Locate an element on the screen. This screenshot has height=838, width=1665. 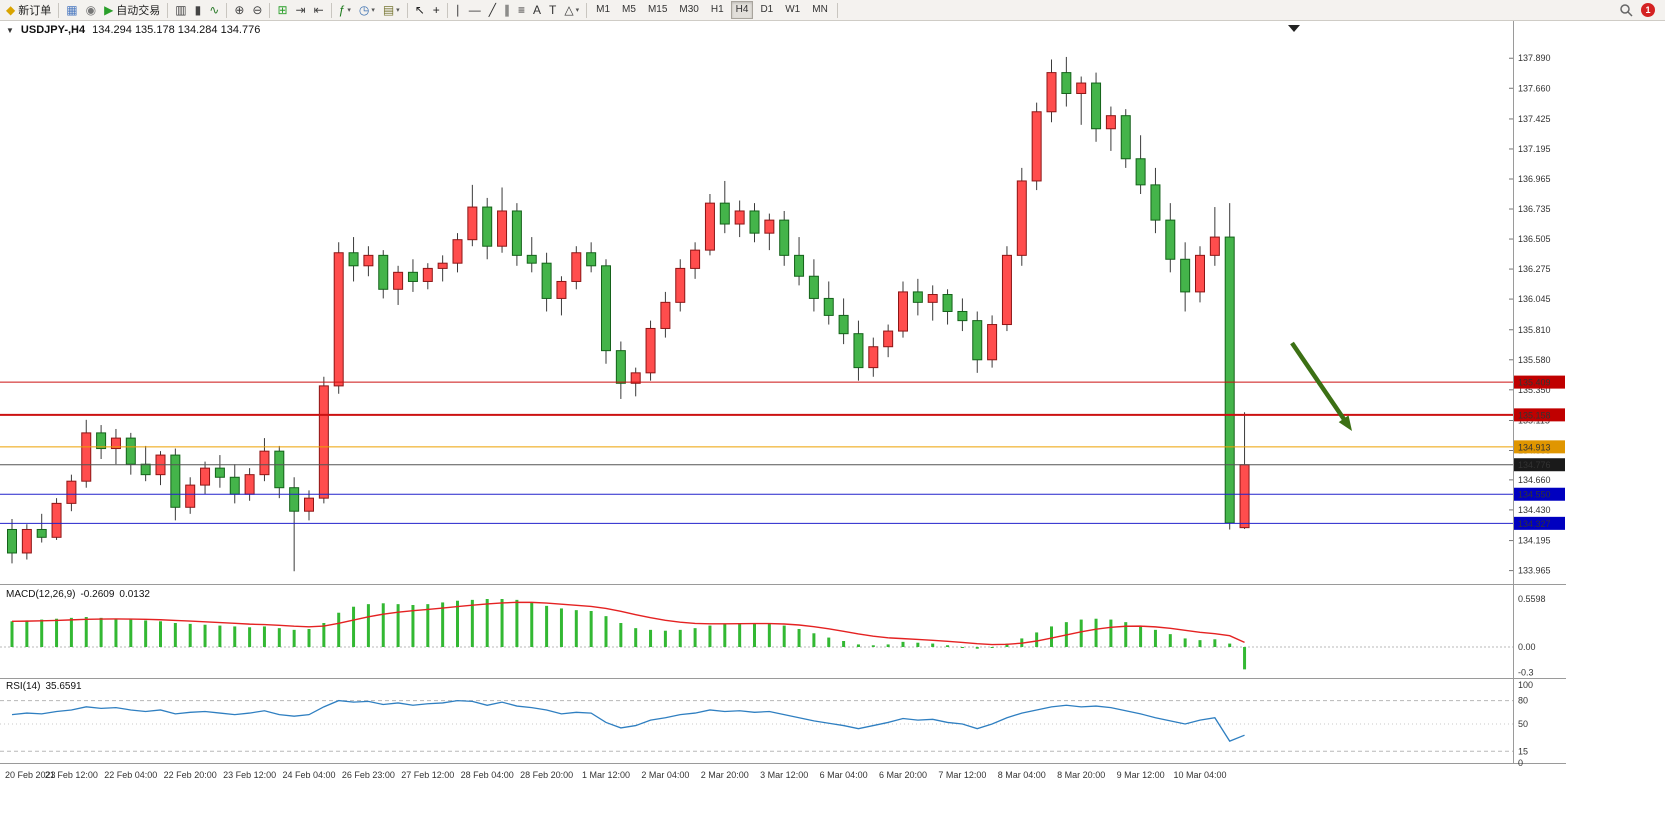
navigator-button: ◉ is located at coordinates (91, 10).